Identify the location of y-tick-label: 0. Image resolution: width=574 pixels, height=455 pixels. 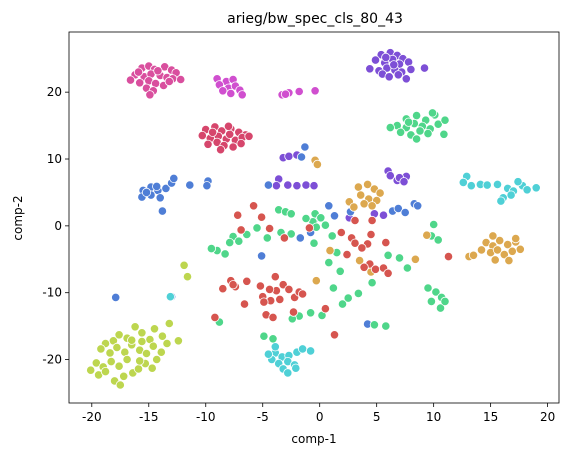
(58, 226).